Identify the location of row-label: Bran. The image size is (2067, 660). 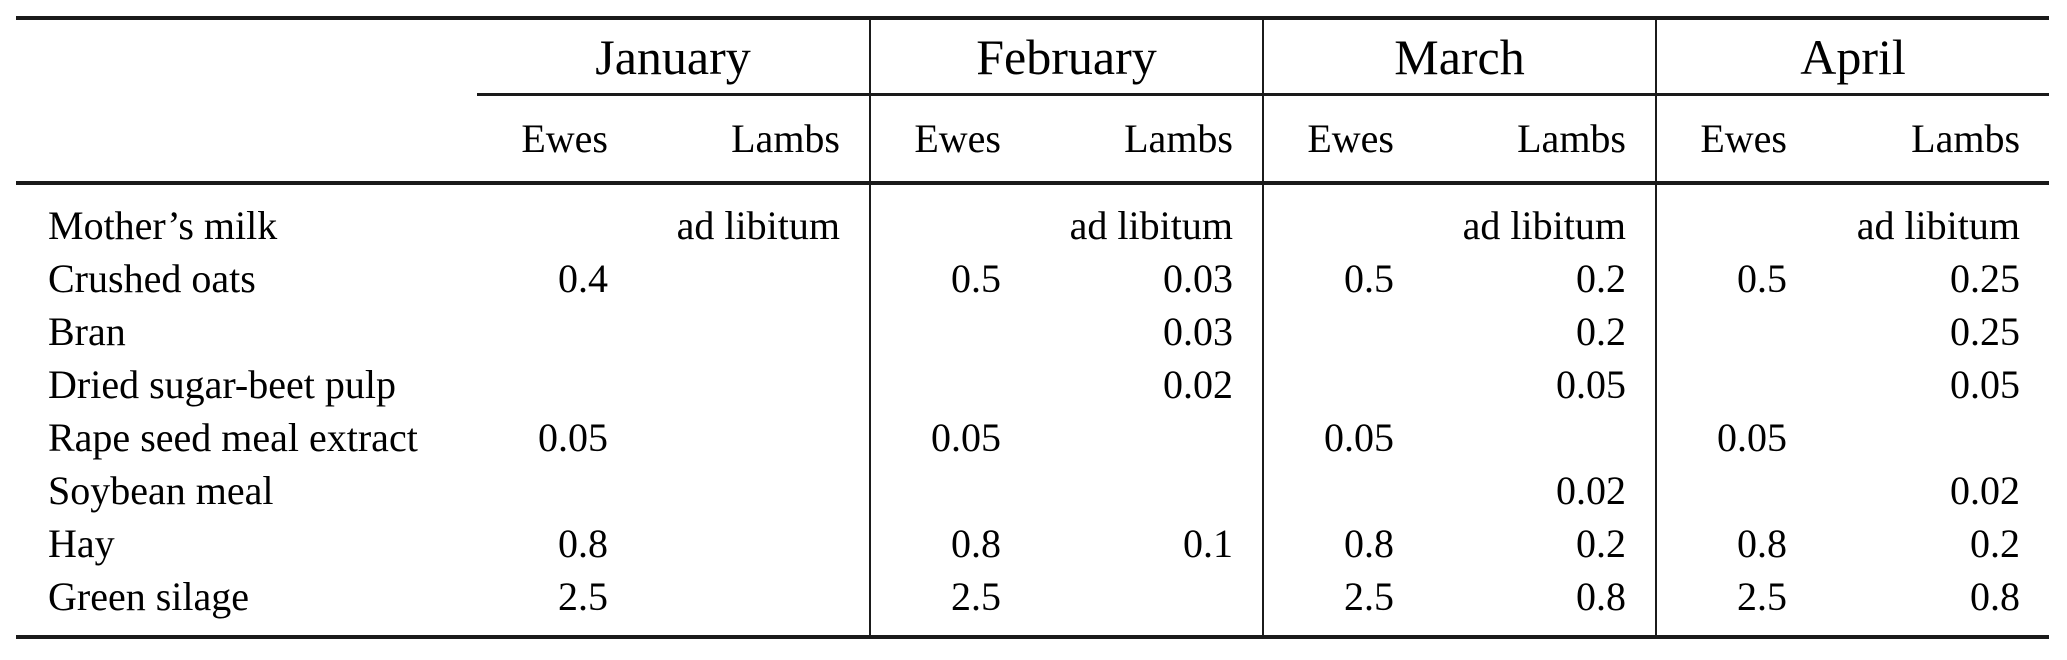
(87, 331).